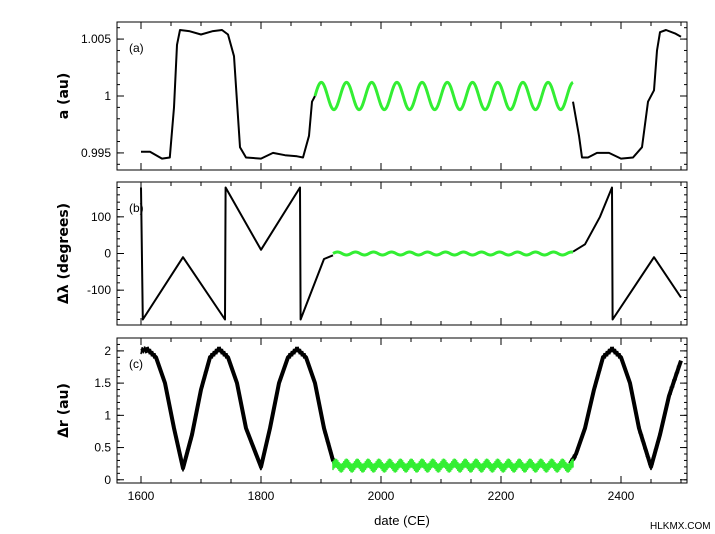 The height and width of the screenshot is (534, 715). Describe the element at coordinates (107, 351) in the screenshot. I see `y-tick-label: 2` at that location.